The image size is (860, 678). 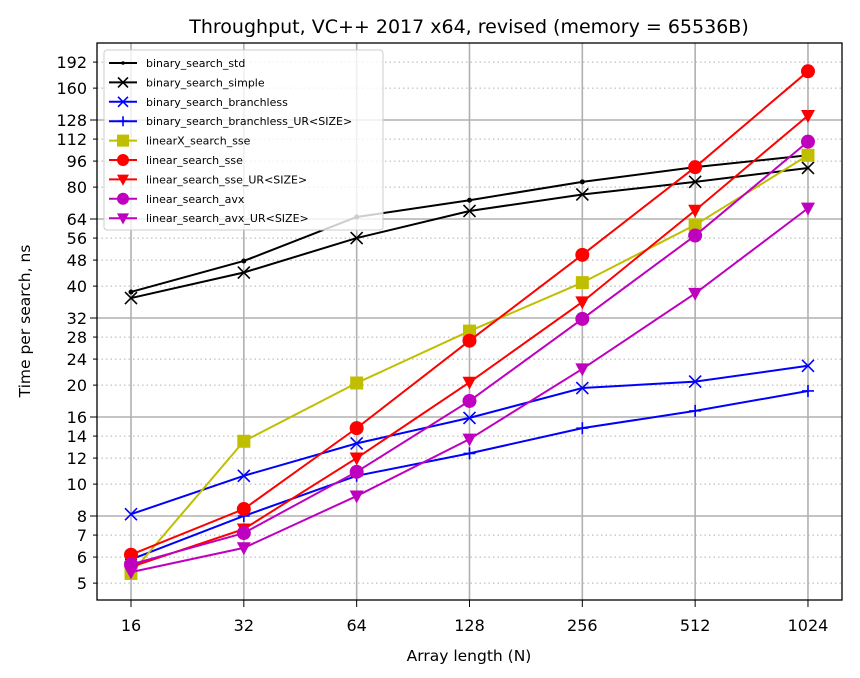 What do you see at coordinates (469, 625) in the screenshot?
I see `x-tick-label: 128` at bounding box center [469, 625].